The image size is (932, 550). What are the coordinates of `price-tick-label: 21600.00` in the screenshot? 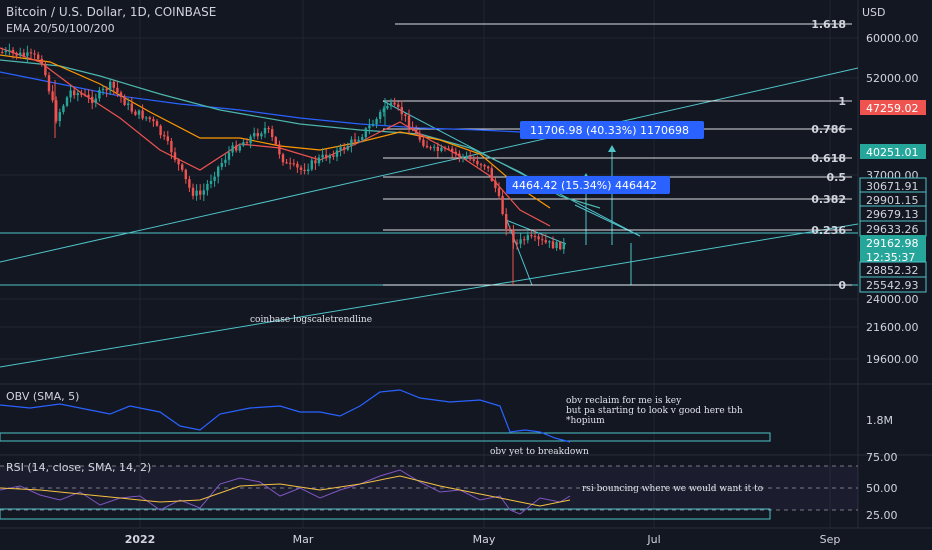 It's located at (892, 327).